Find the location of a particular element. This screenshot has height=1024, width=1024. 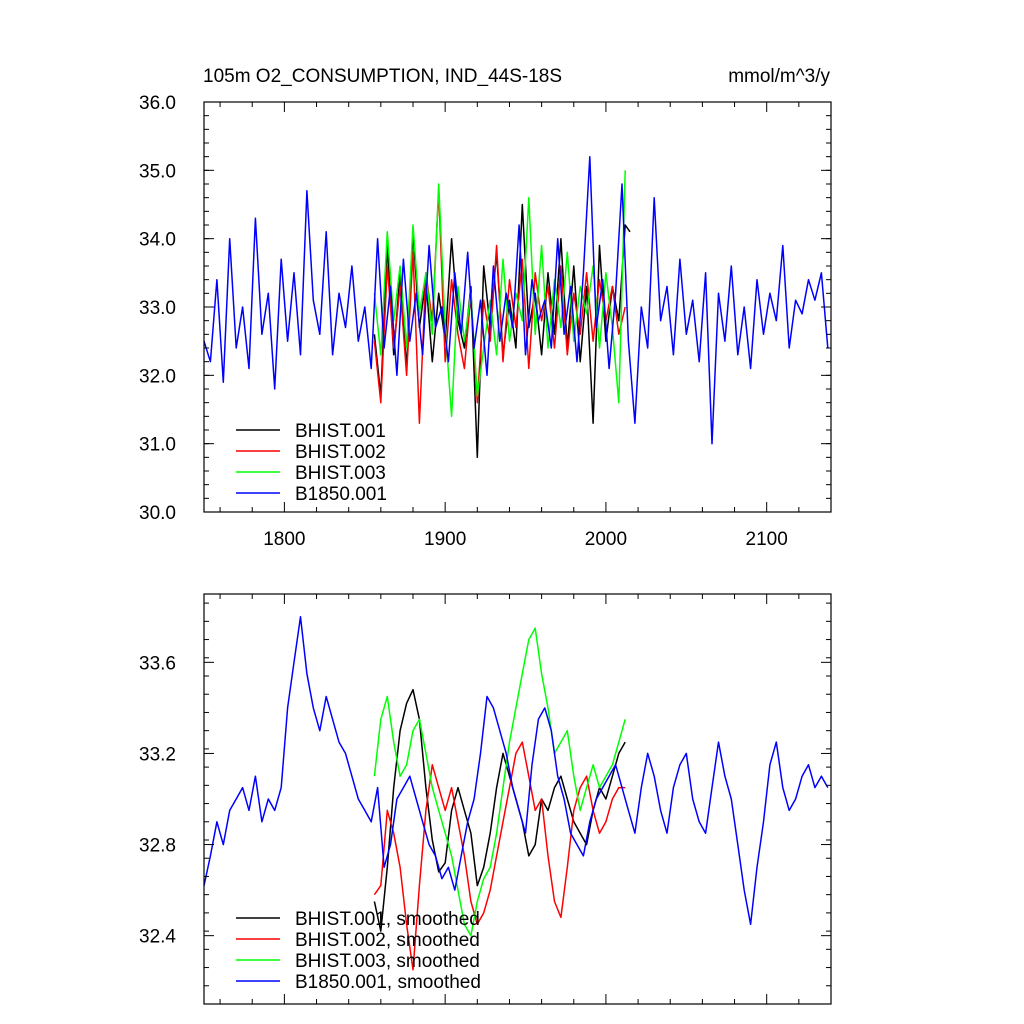

x-tick-label: 2100 is located at coordinates (767, 539).